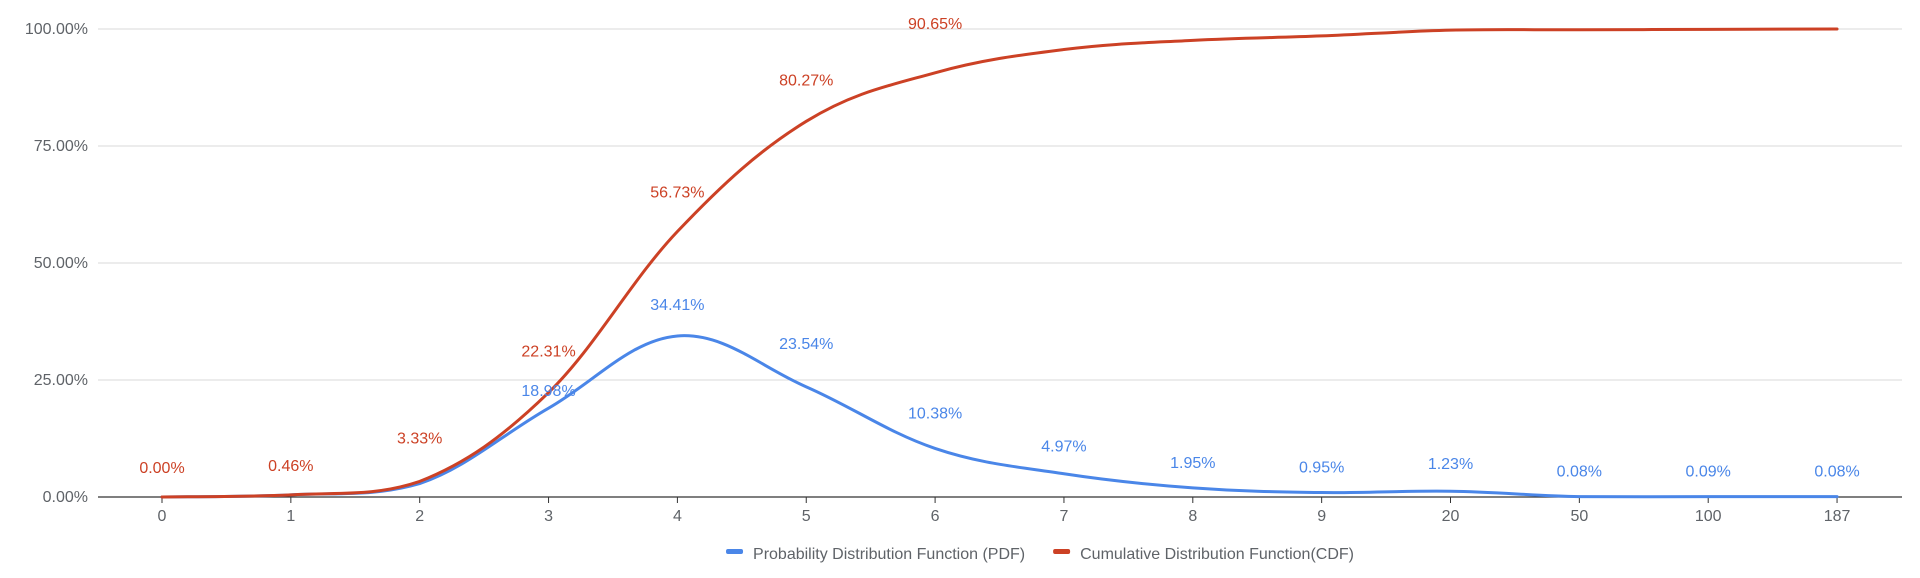  I want to click on pdf-data-label: 23.54%, so click(806, 344).